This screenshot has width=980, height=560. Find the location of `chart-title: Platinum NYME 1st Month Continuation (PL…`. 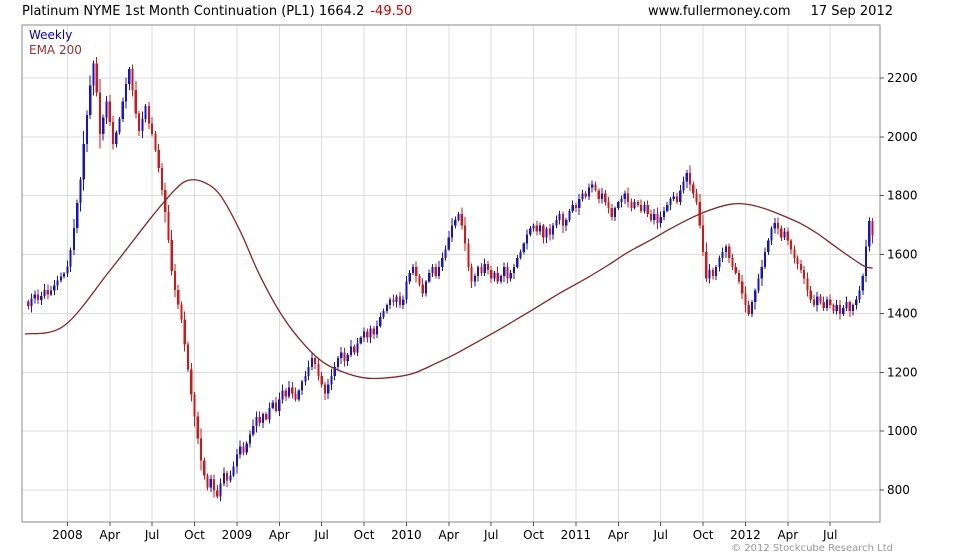

chart-title: Platinum NYME 1st Month Continuation (PL… is located at coordinates (193, 11).